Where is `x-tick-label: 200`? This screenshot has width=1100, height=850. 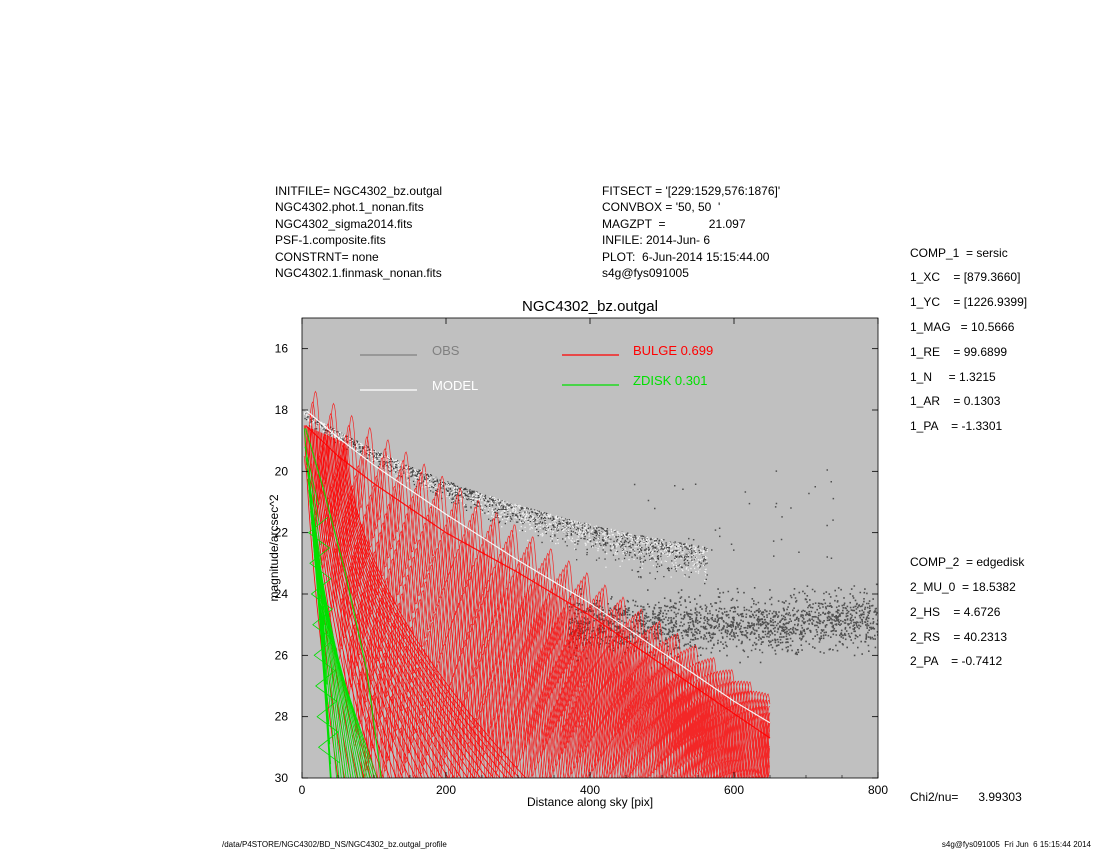
x-tick-label: 200 is located at coordinates (446, 790).